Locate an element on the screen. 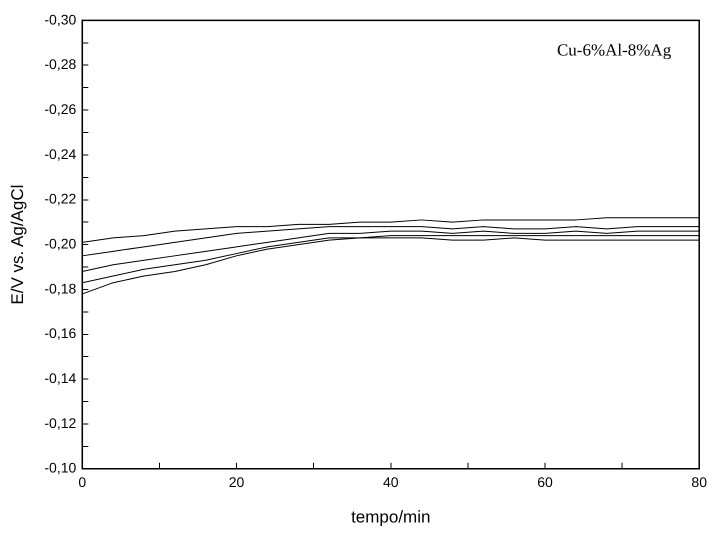 The height and width of the screenshot is (536, 719). x-tick-label: 40 is located at coordinates (390, 482).